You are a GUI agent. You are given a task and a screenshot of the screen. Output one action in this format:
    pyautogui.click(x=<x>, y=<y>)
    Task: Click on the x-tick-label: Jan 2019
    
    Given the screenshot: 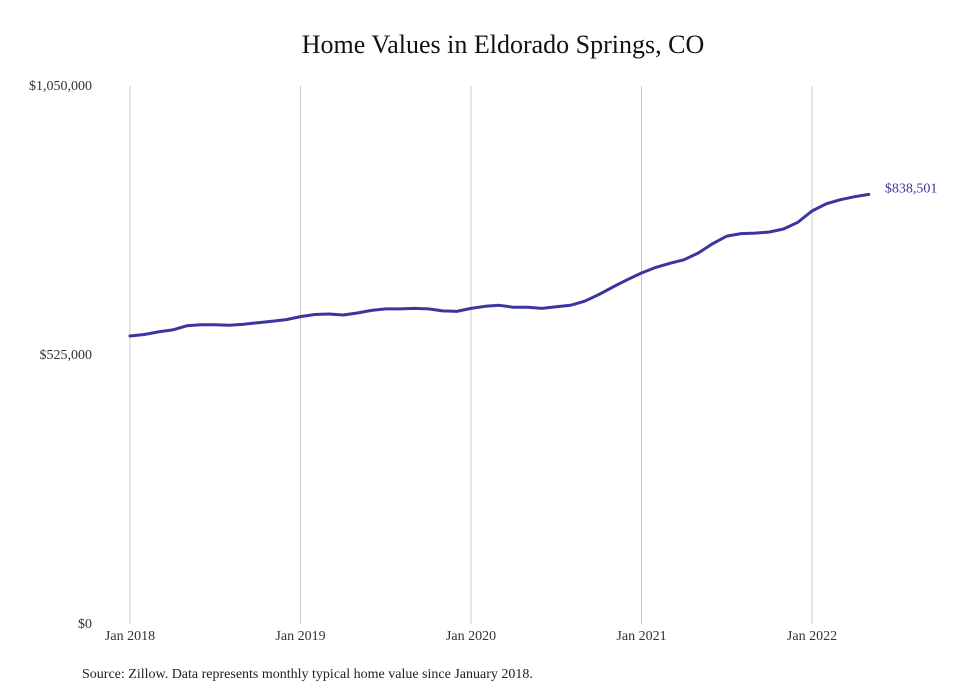 What is the action you would take?
    pyautogui.click(x=300, y=636)
    